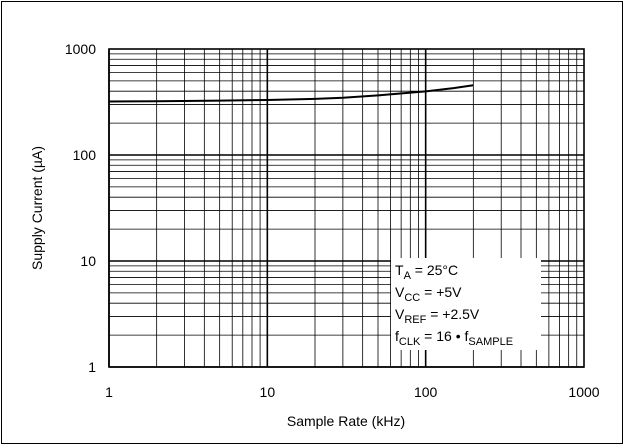 The height and width of the screenshot is (447, 626). I want to click on x-tick-labels: 1 10 100 1000, so click(352, 392).